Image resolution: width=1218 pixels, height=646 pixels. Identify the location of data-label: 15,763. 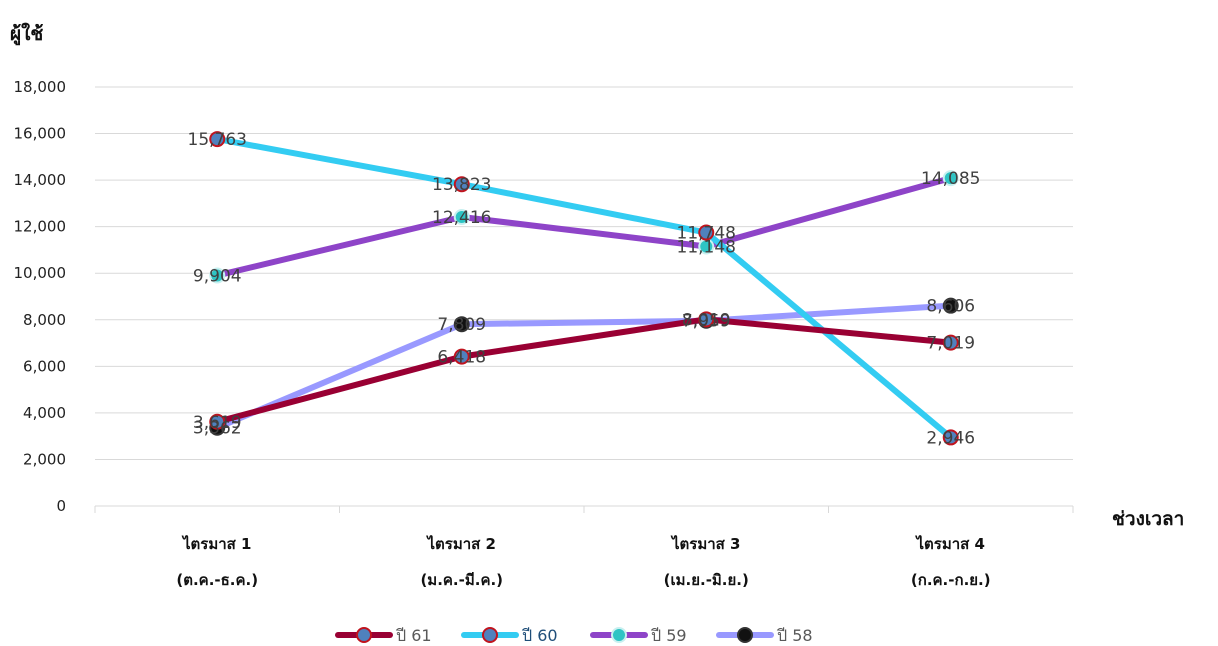
(217, 140).